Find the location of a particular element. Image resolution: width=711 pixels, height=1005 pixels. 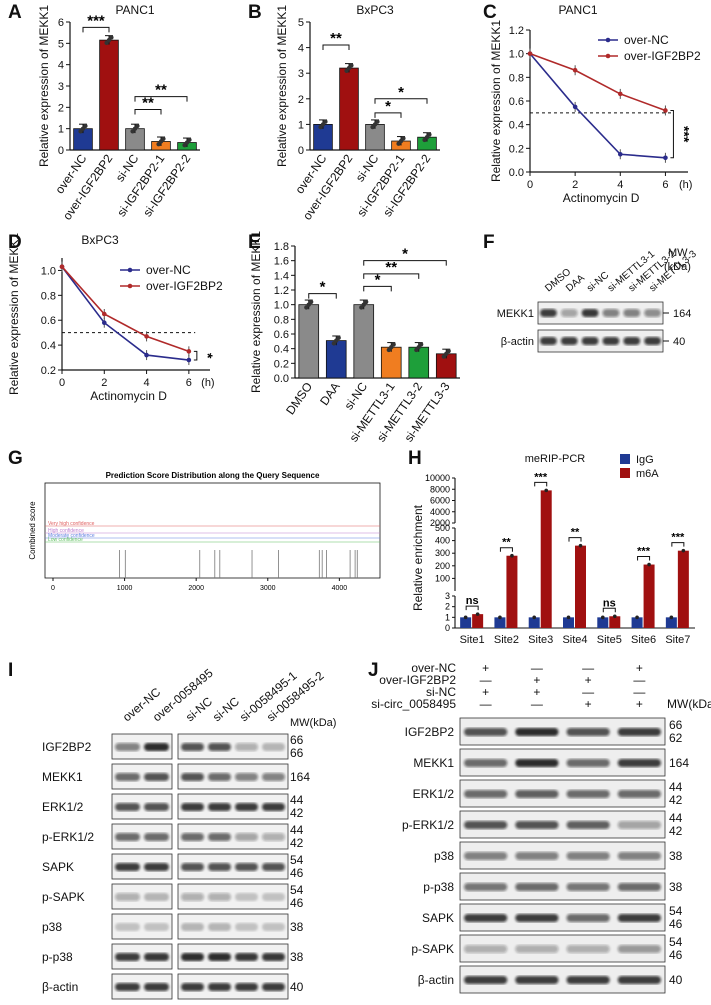

significance-bracket is located at coordinates (391, 276).